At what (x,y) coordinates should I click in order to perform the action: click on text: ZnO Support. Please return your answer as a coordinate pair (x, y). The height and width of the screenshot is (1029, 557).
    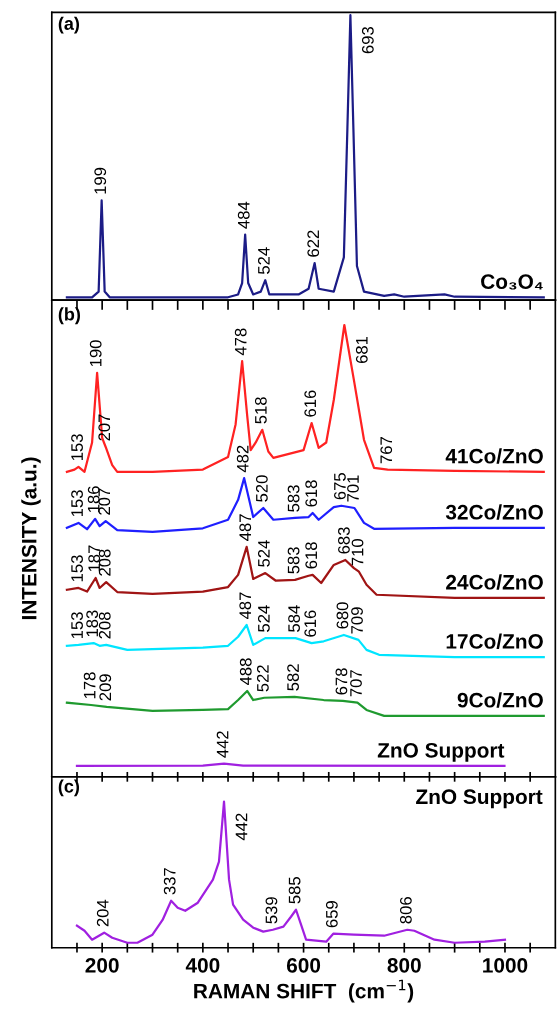
    Looking at the image, I should click on (479, 799).